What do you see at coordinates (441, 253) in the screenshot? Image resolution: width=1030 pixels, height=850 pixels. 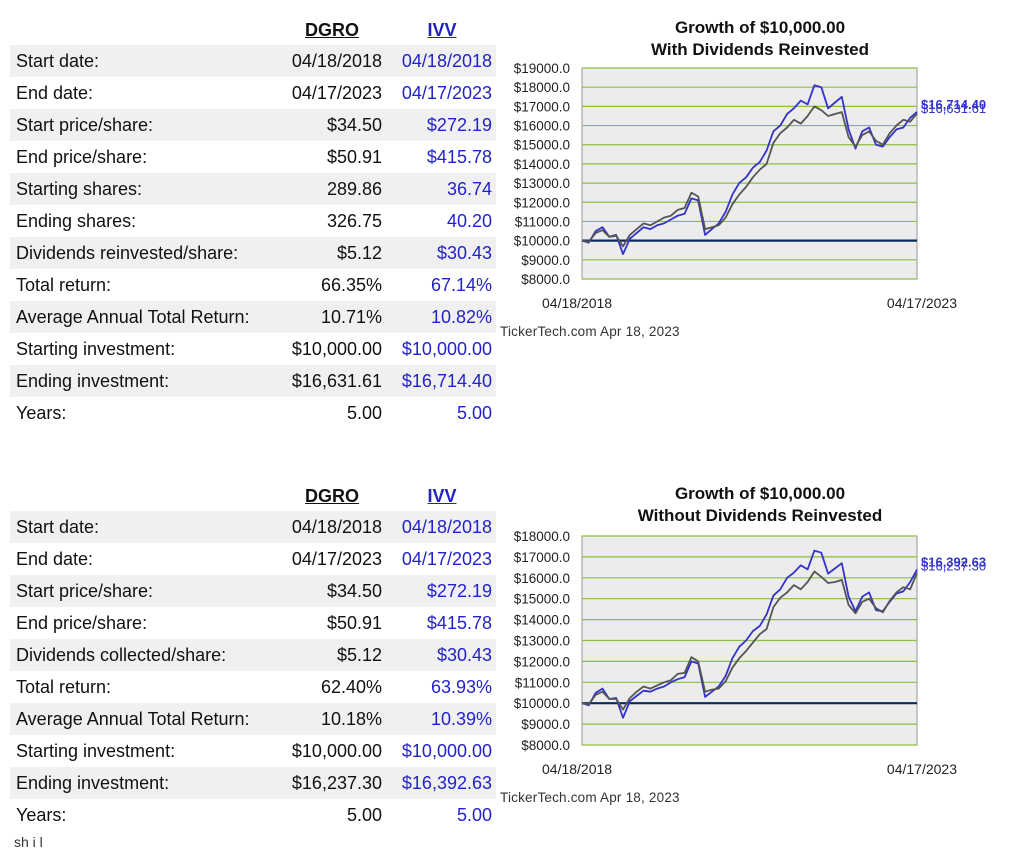 I see `row-ivv-value: $30.43` at bounding box center [441, 253].